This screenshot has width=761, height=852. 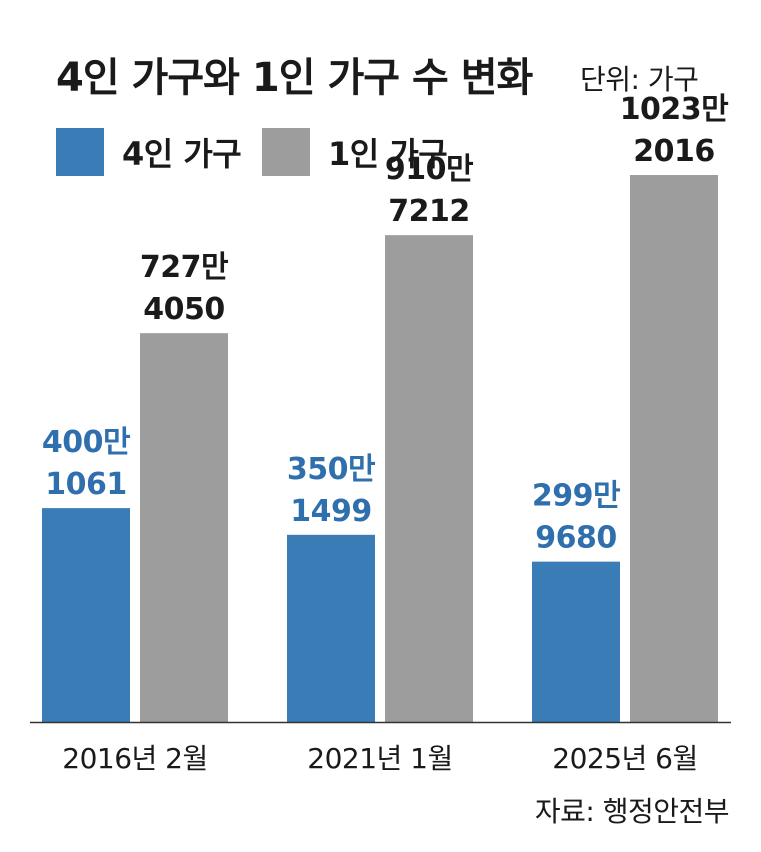 I want to click on source-note: 자료: 행정안전부, so click(x=632, y=811).